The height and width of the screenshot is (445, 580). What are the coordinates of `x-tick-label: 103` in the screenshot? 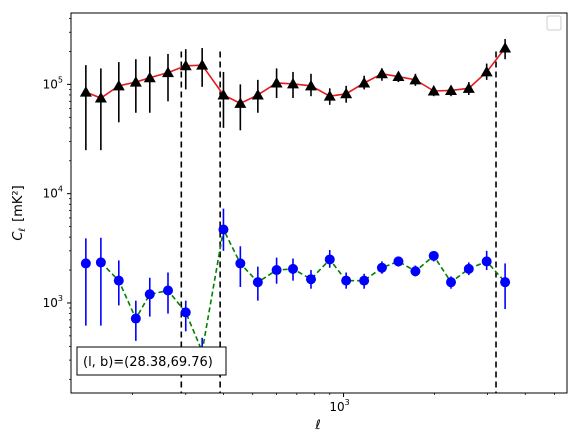 It's located at (339, 406).